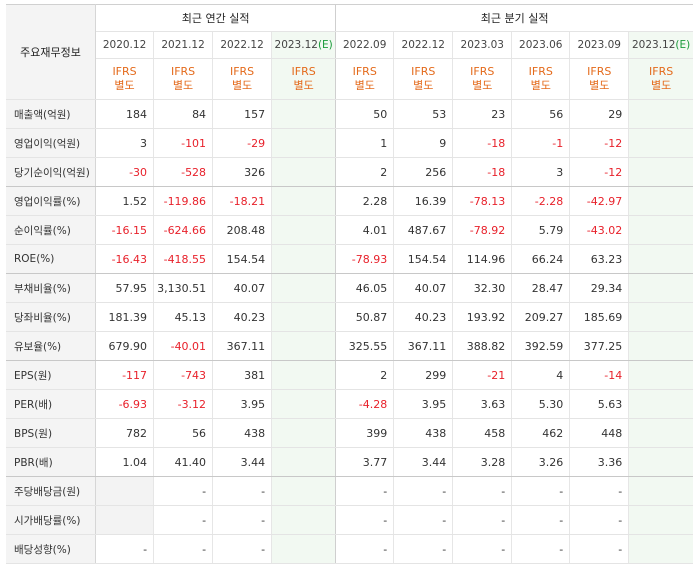  Describe the element at coordinates (540, 143) in the screenshot. I see `table-cell: -1` at that location.